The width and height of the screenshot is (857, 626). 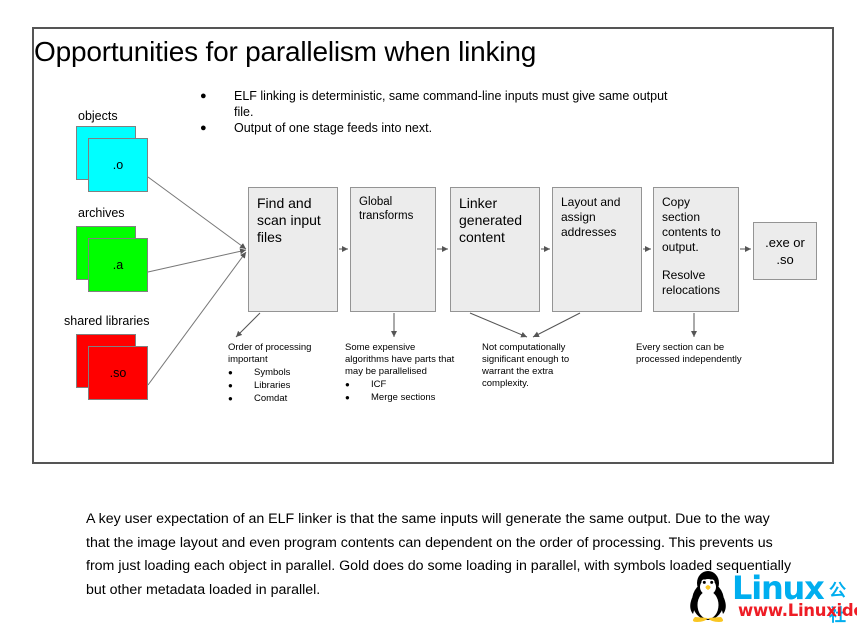 I want to click on note-bullet-text: Comdat, so click(x=271, y=398).